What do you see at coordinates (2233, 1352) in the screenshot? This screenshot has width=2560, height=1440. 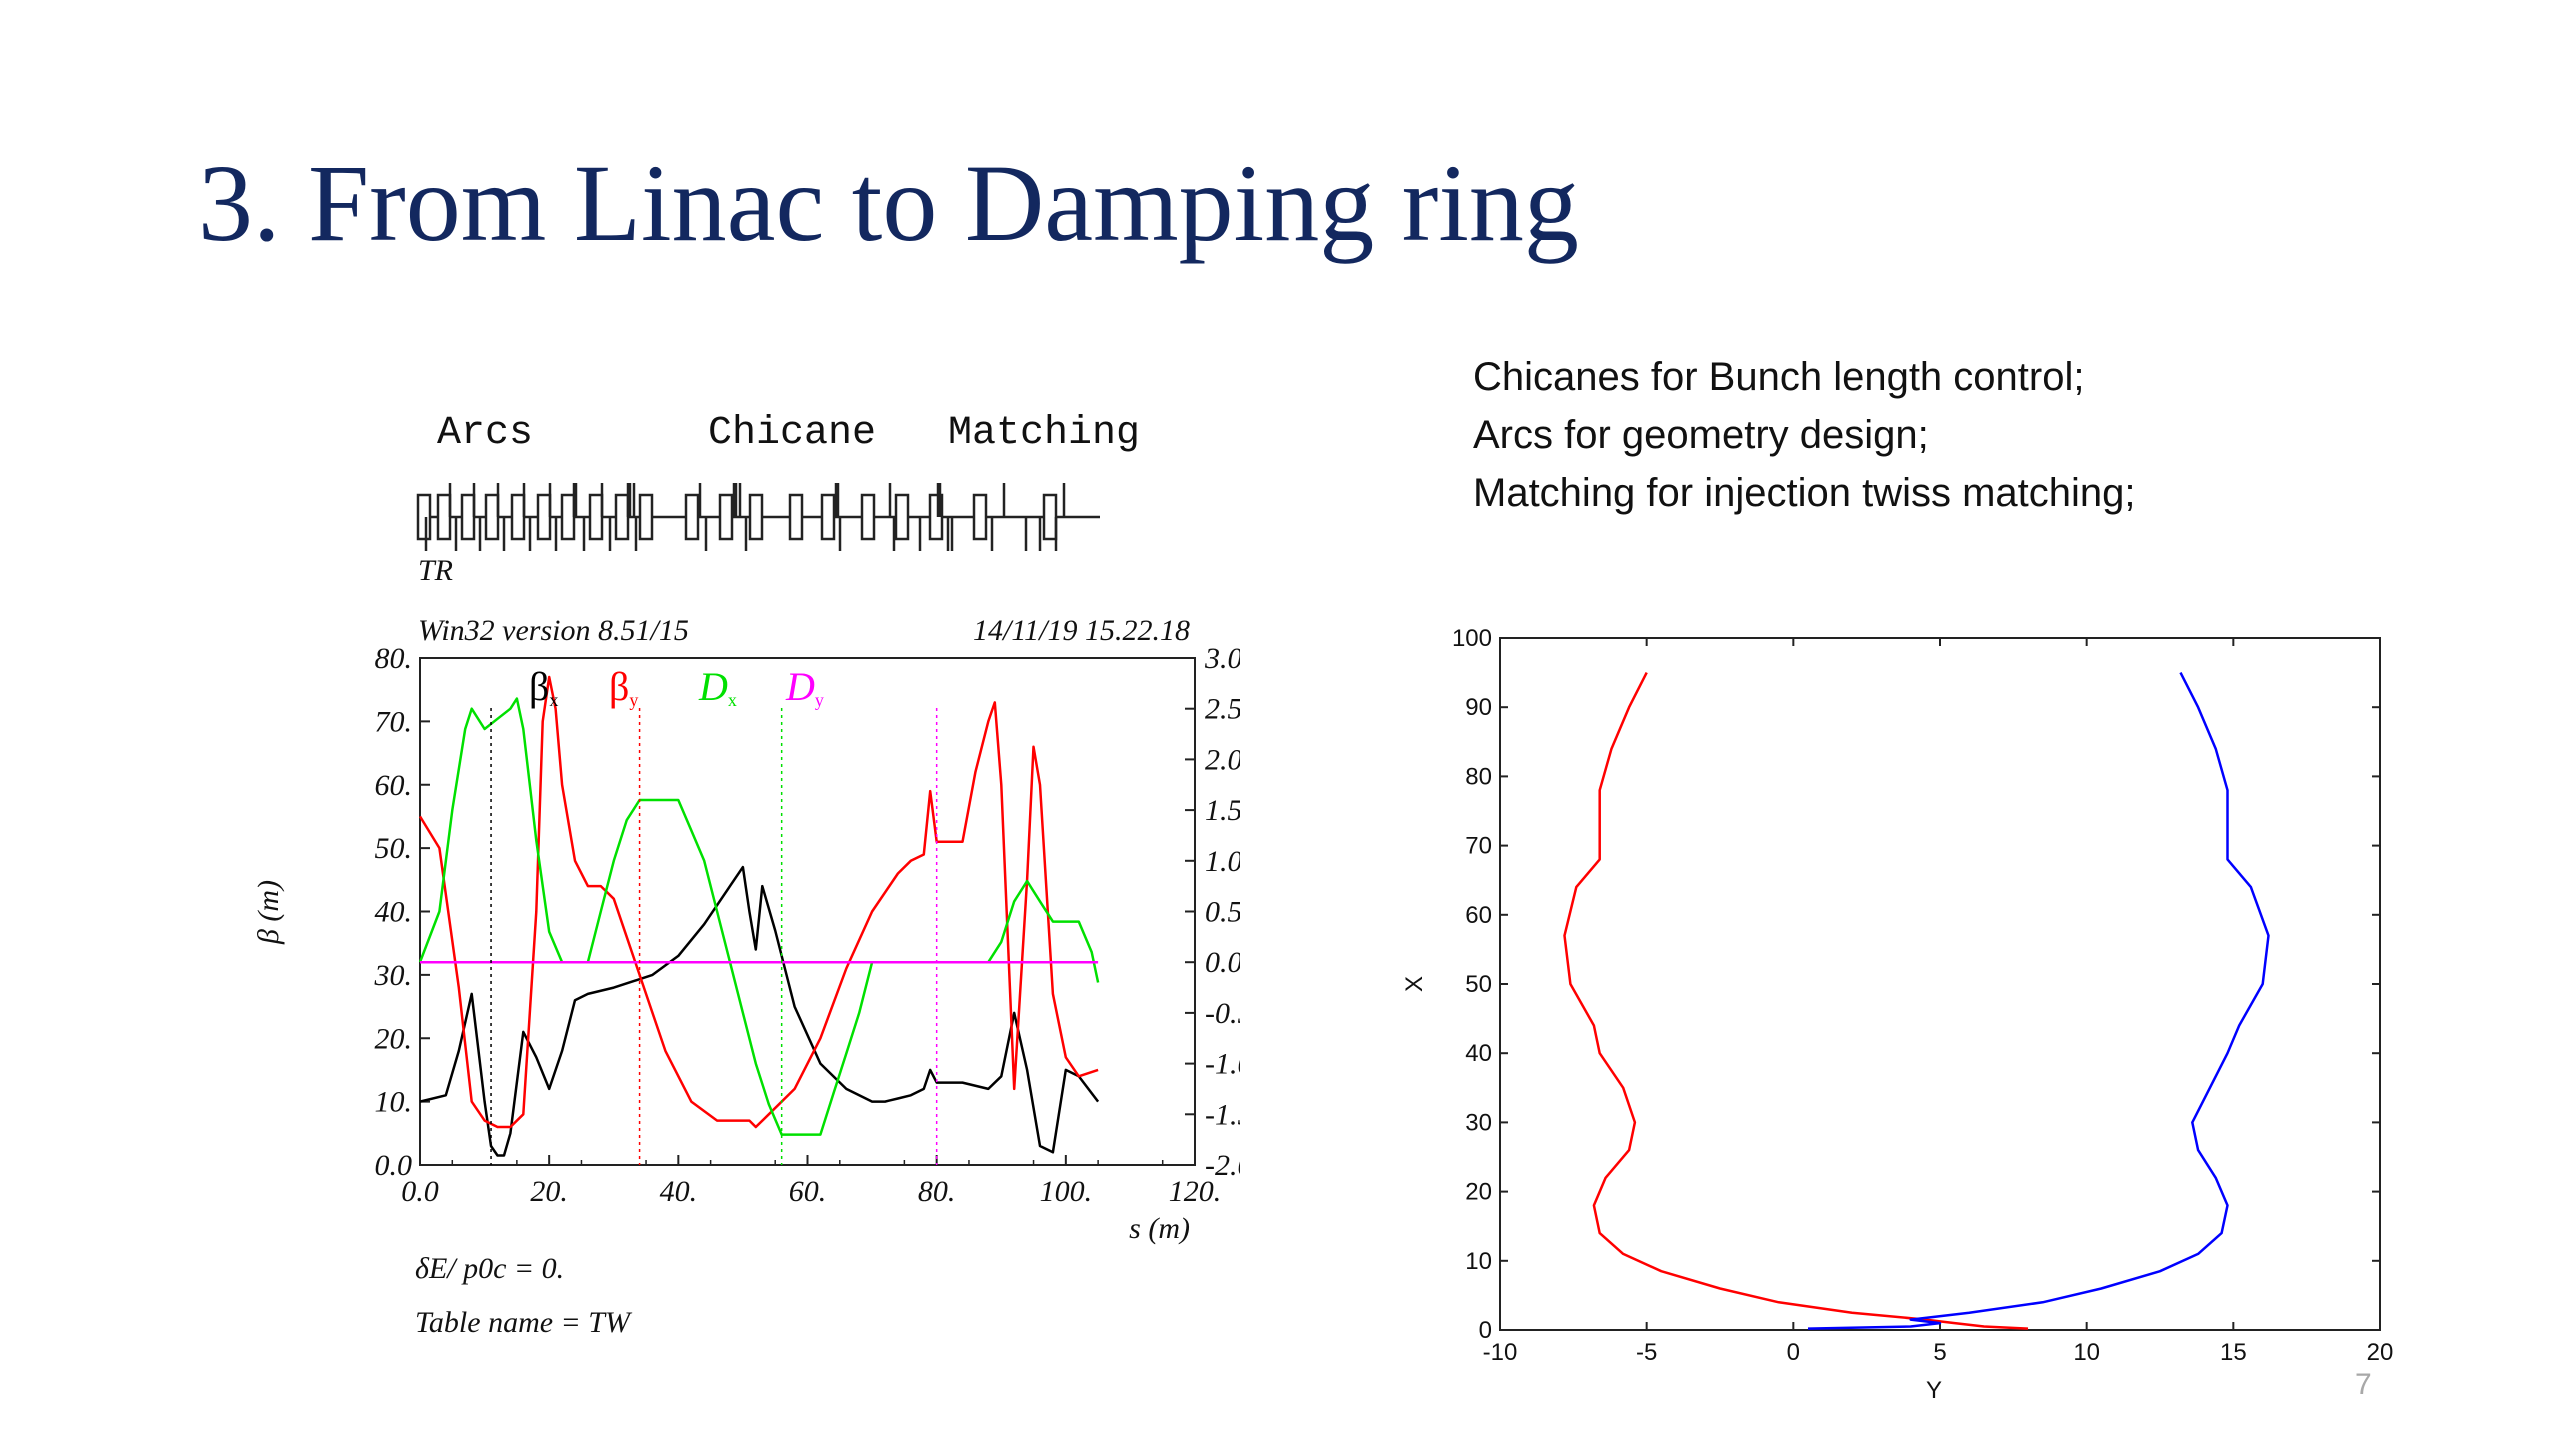 I see `x-tick-label: 15` at bounding box center [2233, 1352].